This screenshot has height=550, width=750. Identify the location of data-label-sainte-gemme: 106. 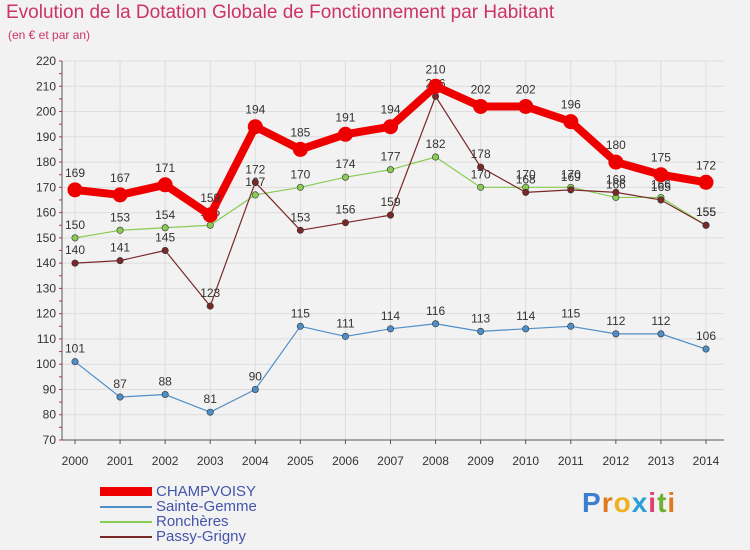
(706, 336).